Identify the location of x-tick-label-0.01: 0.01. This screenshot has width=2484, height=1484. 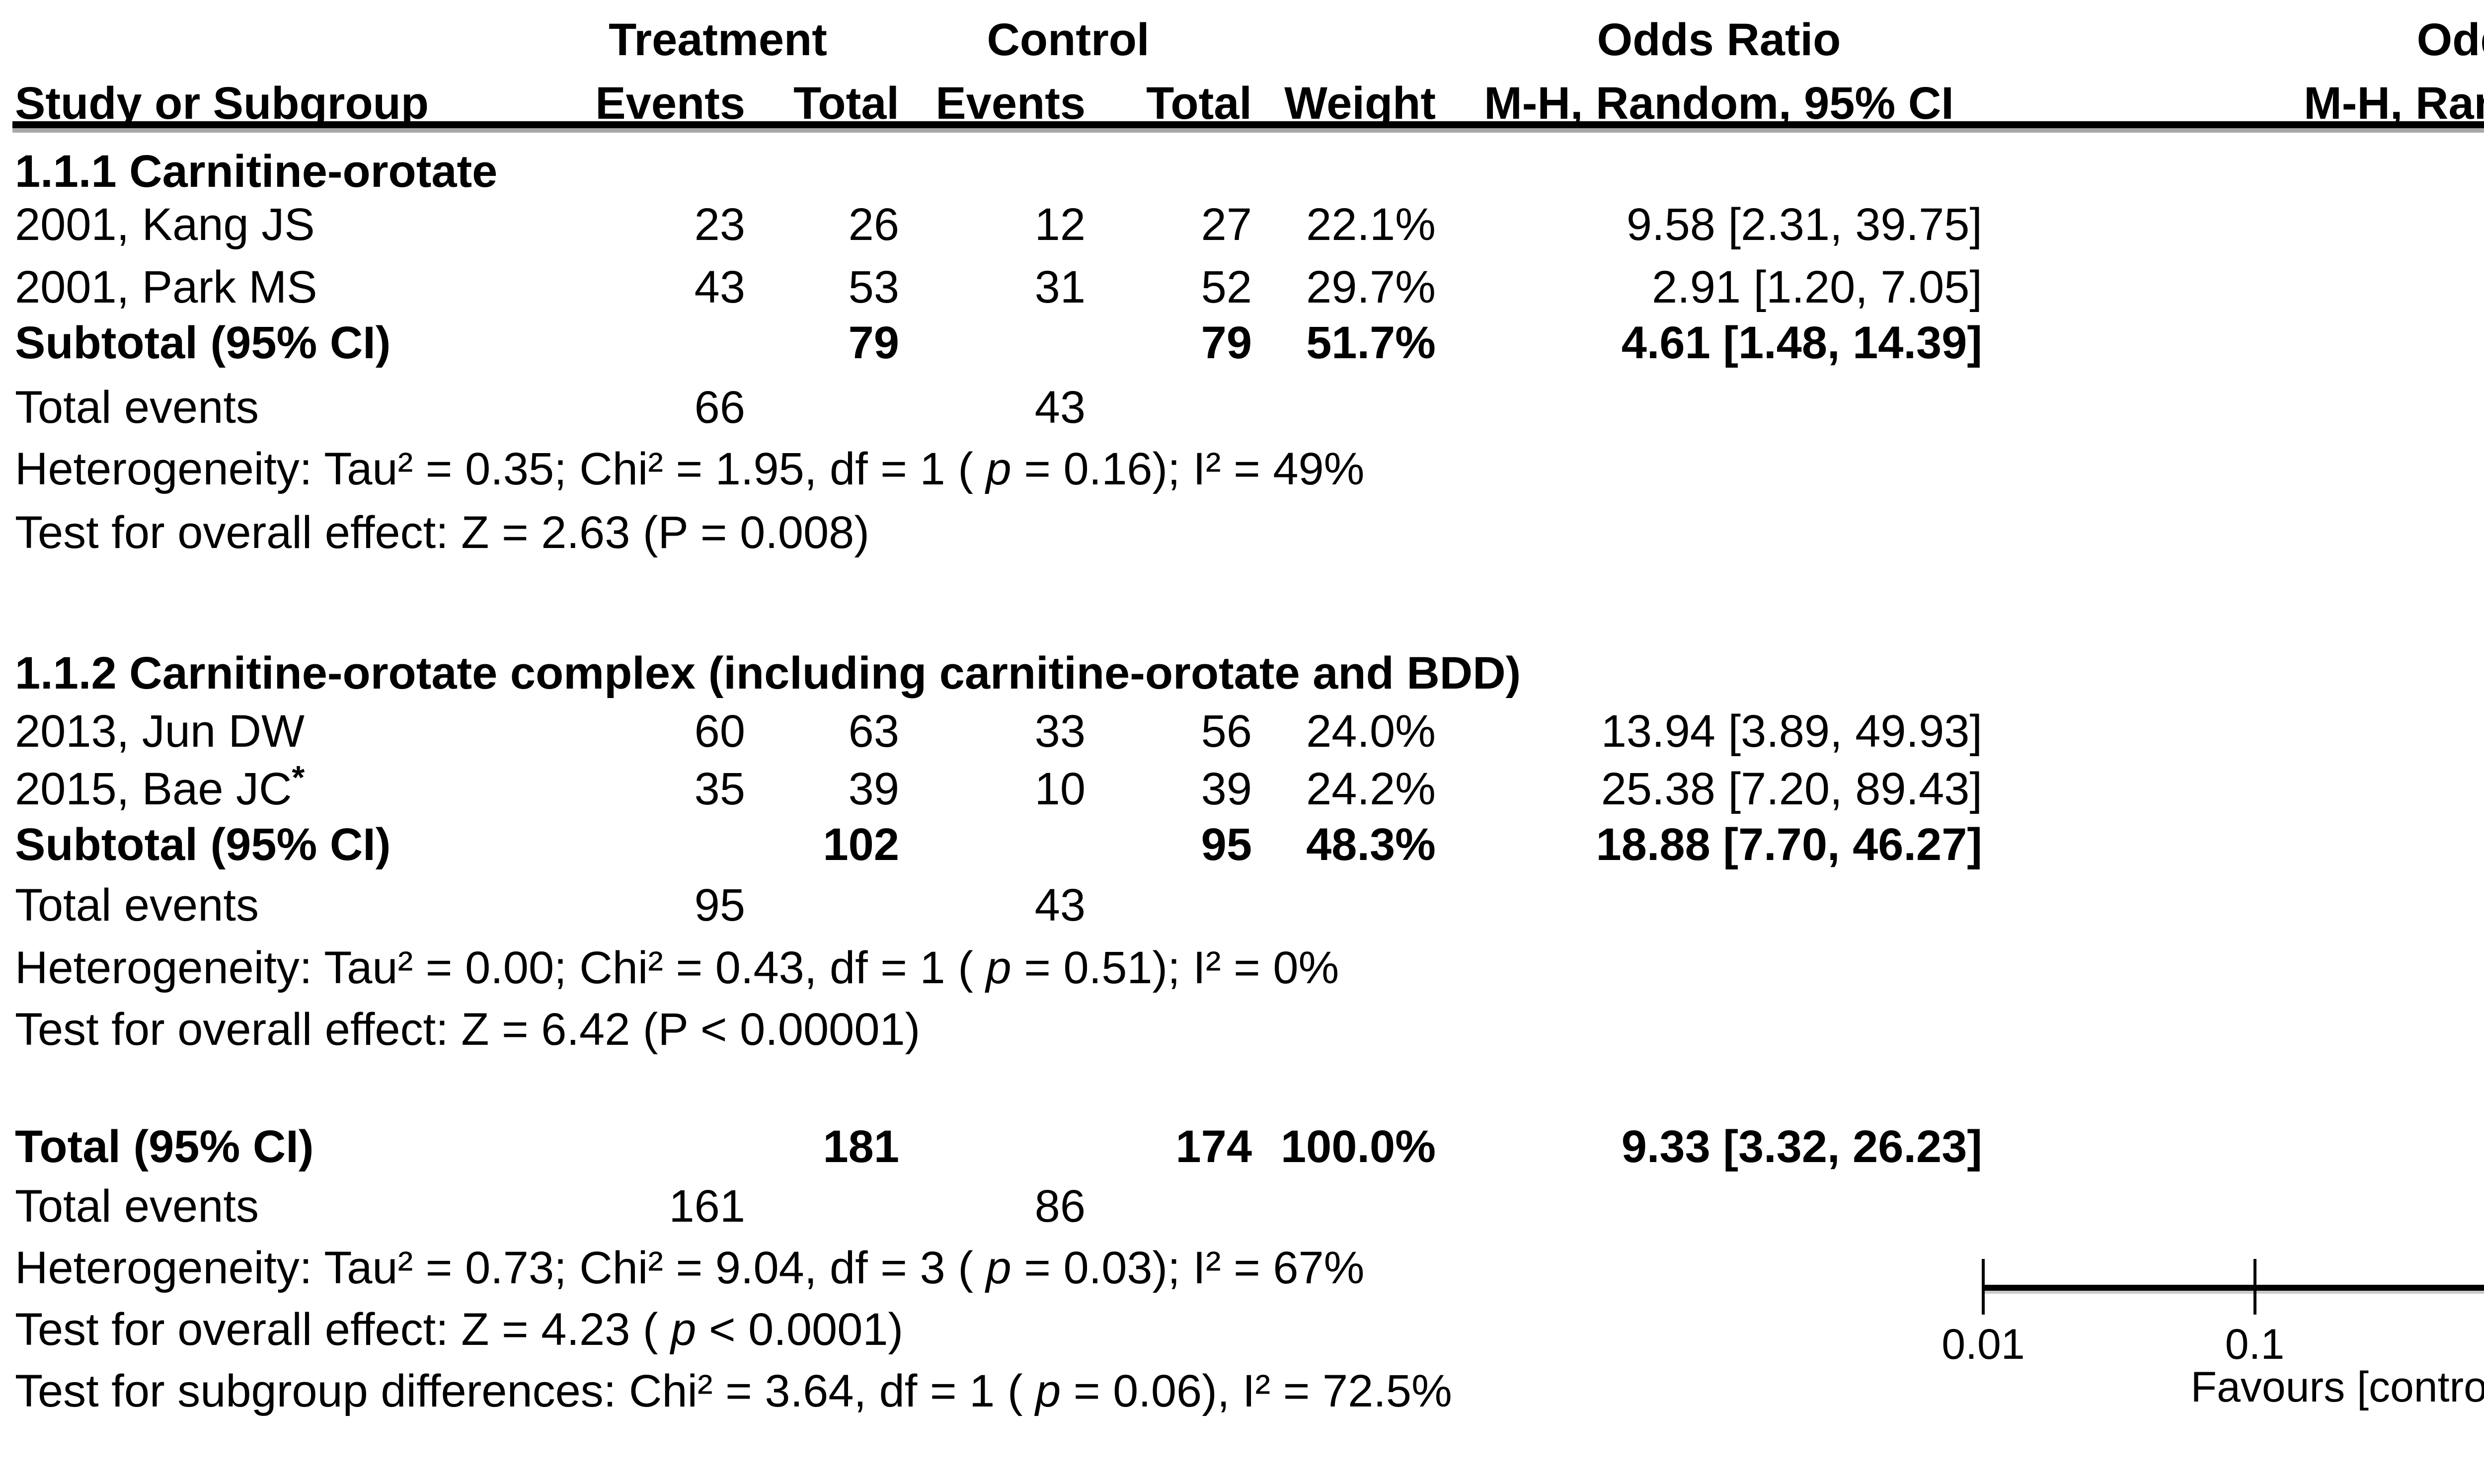
(1983, 1344).